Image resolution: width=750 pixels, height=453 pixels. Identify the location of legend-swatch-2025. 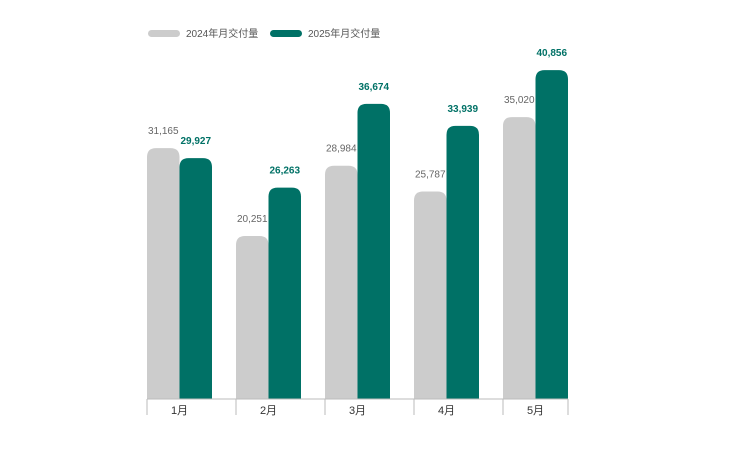
(286, 33).